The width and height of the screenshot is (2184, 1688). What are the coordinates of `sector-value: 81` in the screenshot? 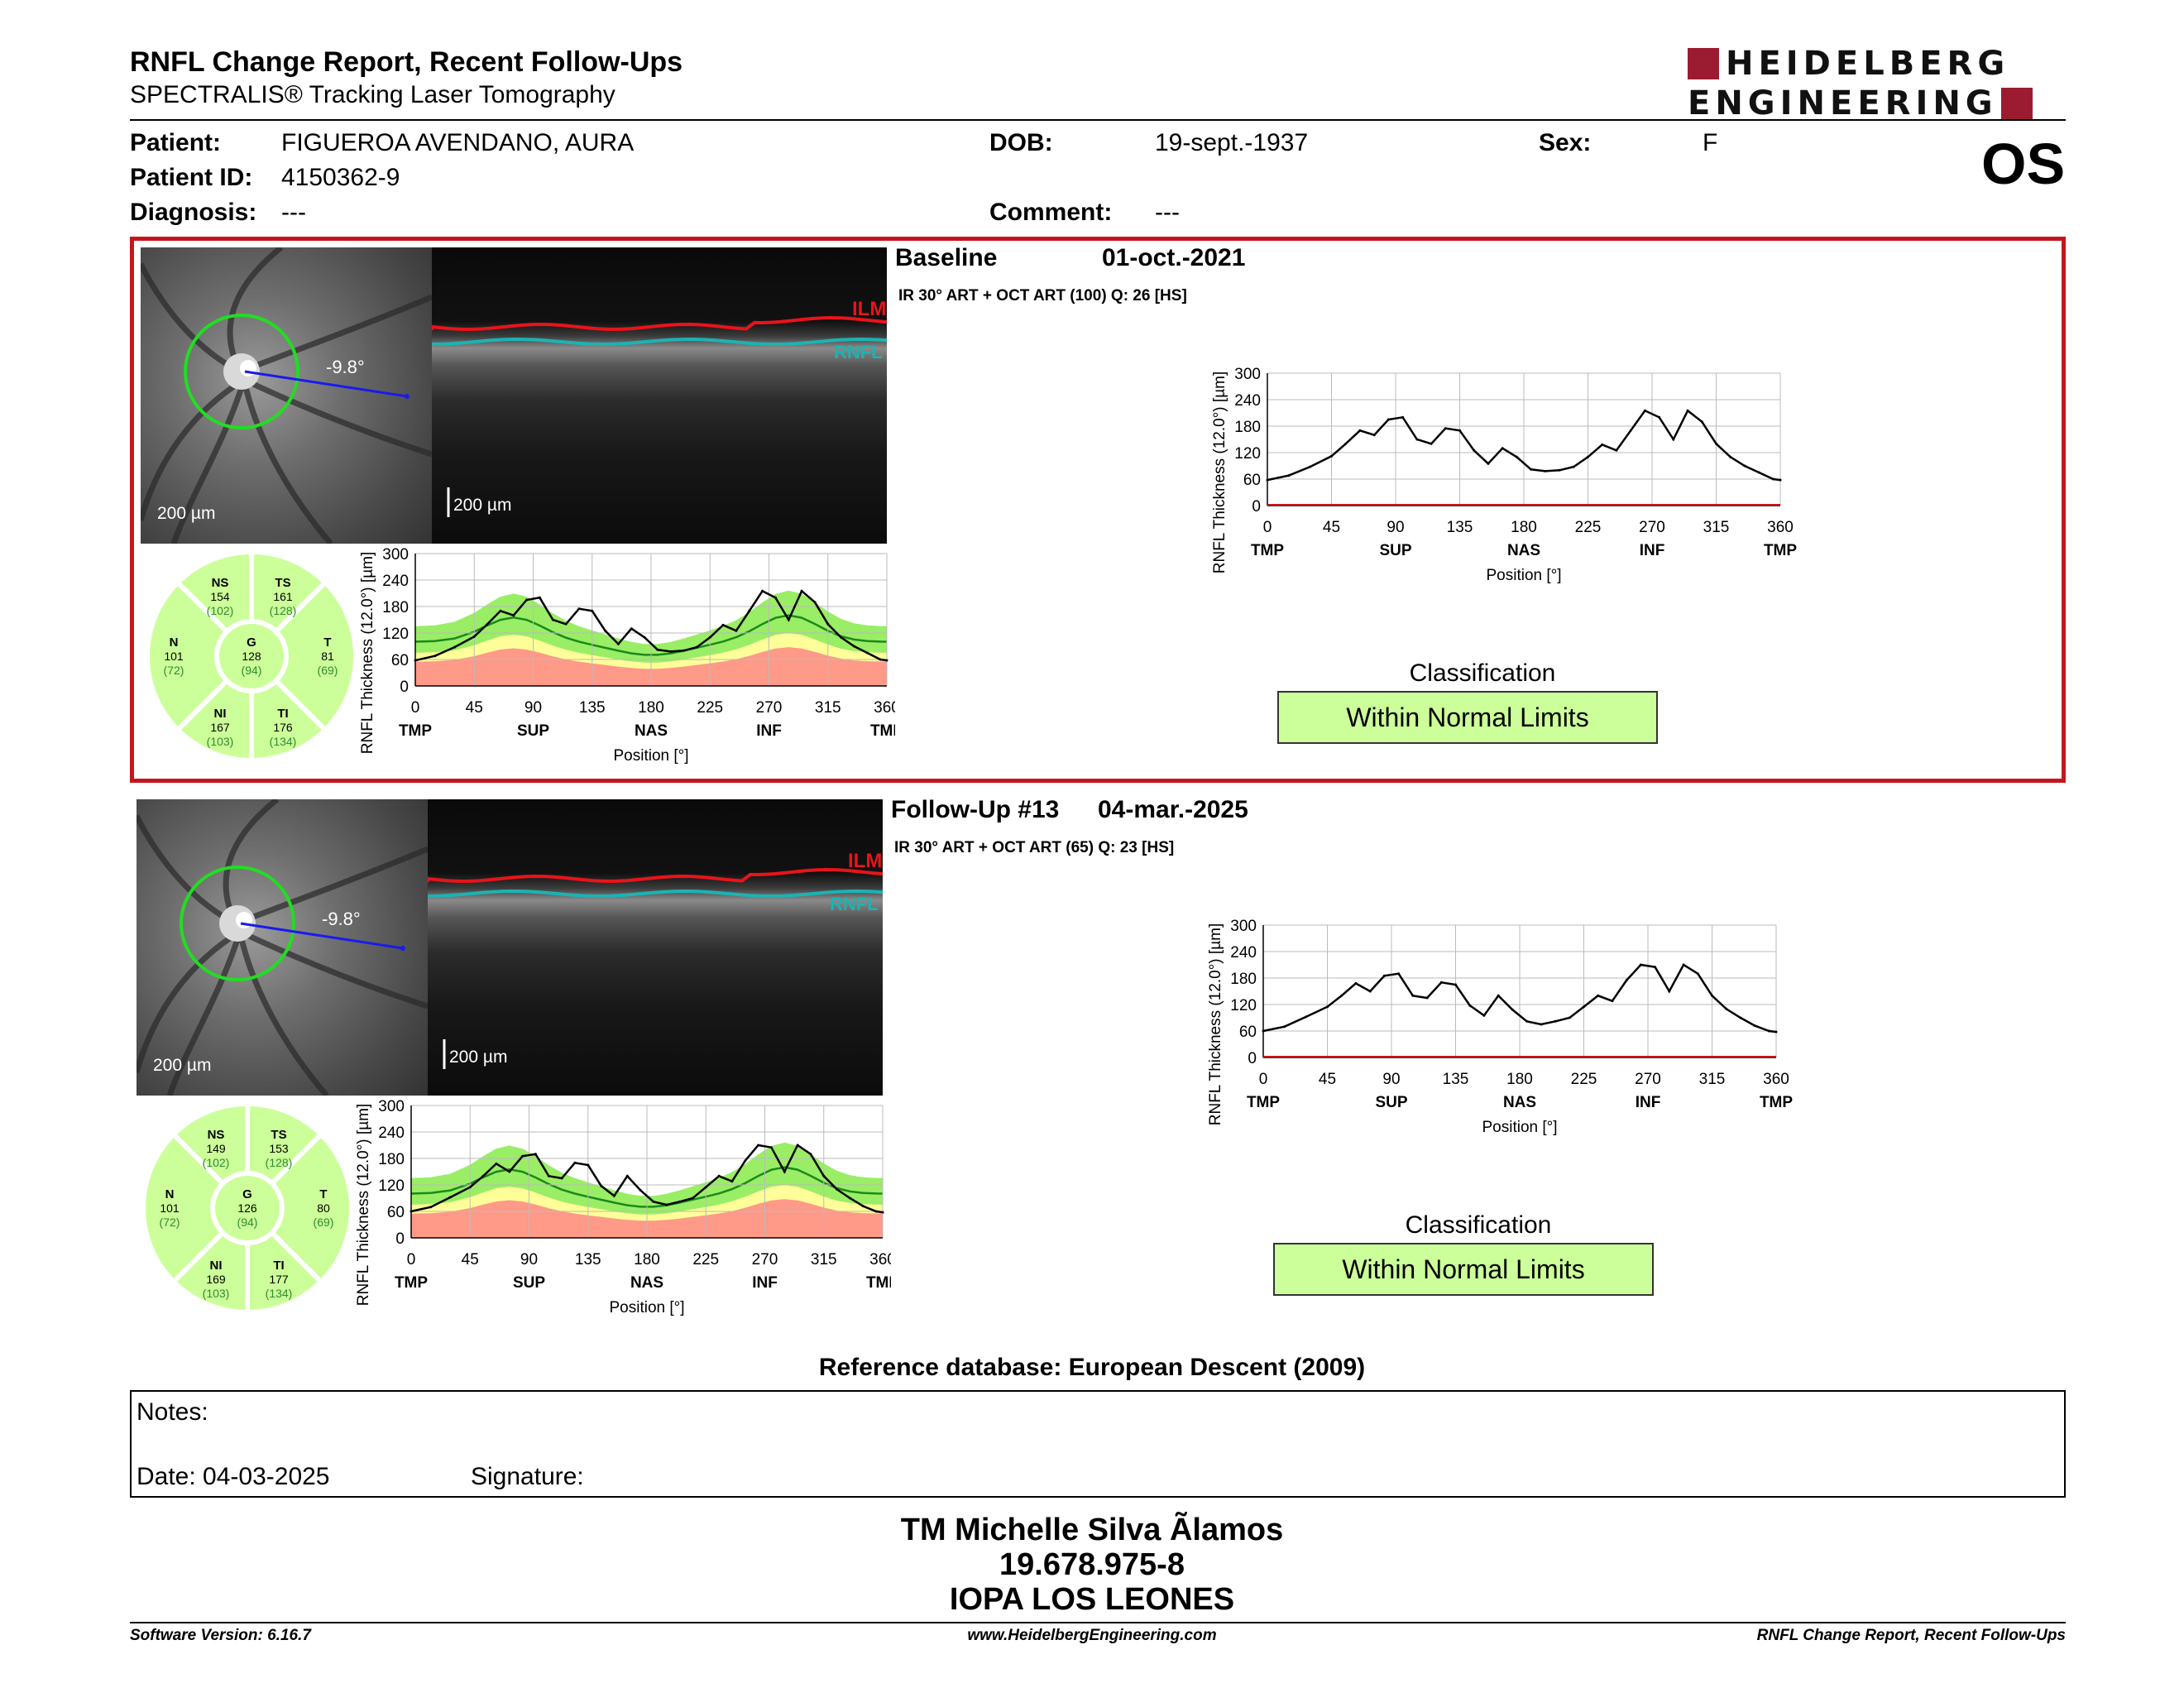 It's located at (327, 656).